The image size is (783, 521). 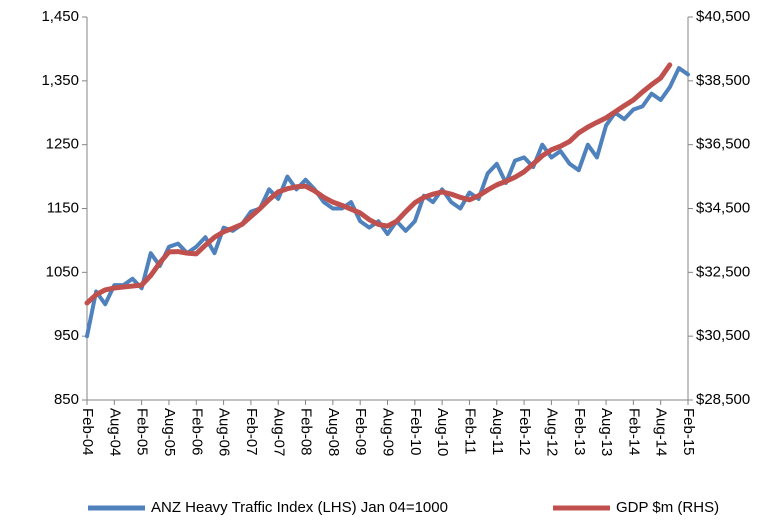 I want to click on y-tick-label: 950, so click(x=66, y=335).